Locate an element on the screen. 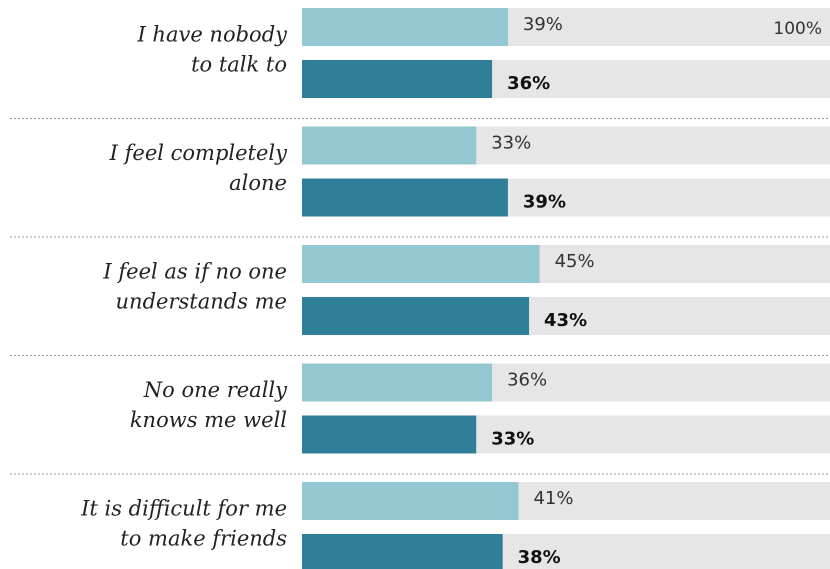  category-label: to make friends is located at coordinates (203, 539).